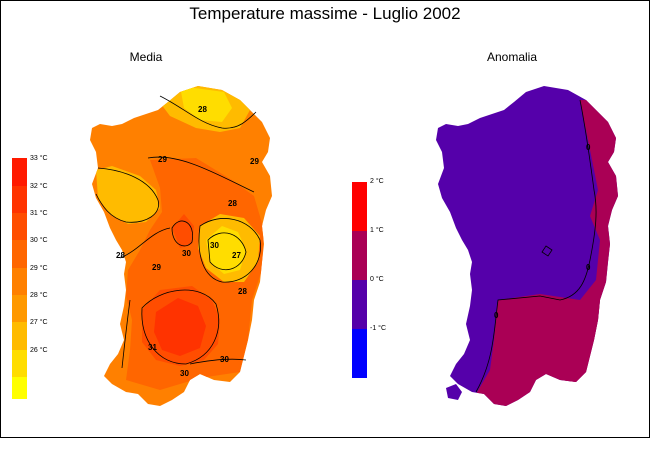  I want to click on media-legend-label: 33 °C, so click(39, 158).